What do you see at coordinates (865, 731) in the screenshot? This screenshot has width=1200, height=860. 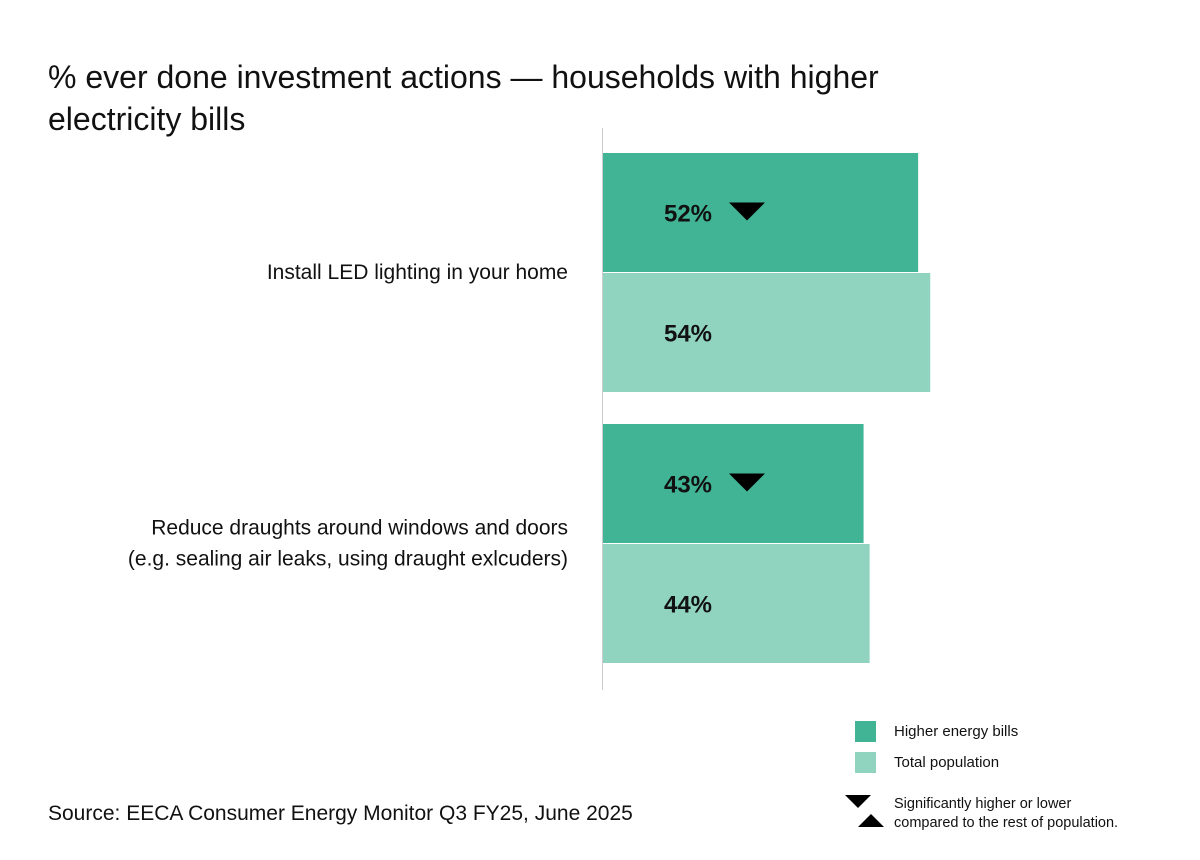 I see `legend-swatch-higher` at bounding box center [865, 731].